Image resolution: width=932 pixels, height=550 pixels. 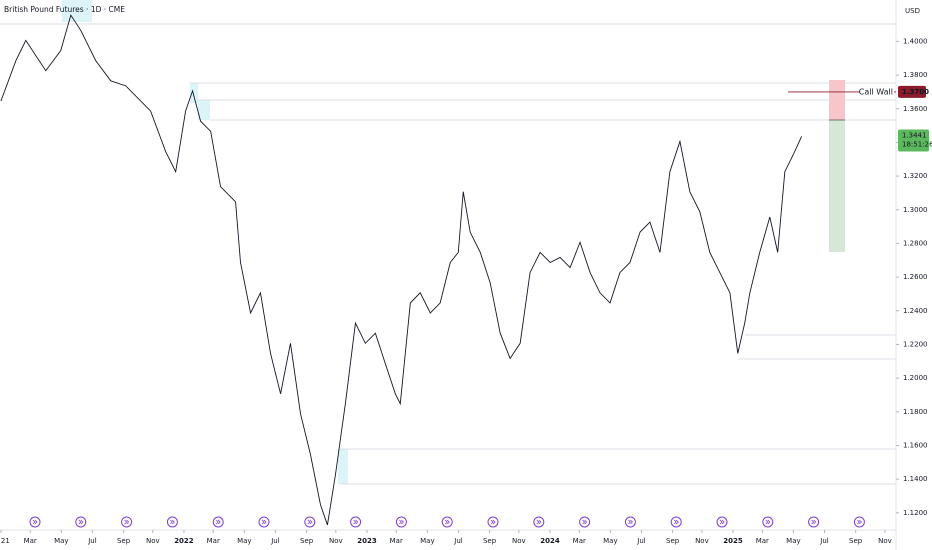 I want to click on call-wall-text: Call Wall, so click(x=876, y=91).